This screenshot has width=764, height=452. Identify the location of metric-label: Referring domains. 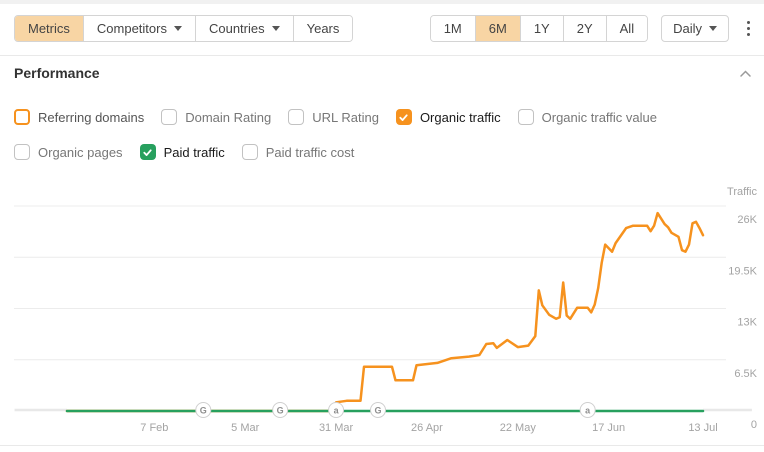
(91, 117).